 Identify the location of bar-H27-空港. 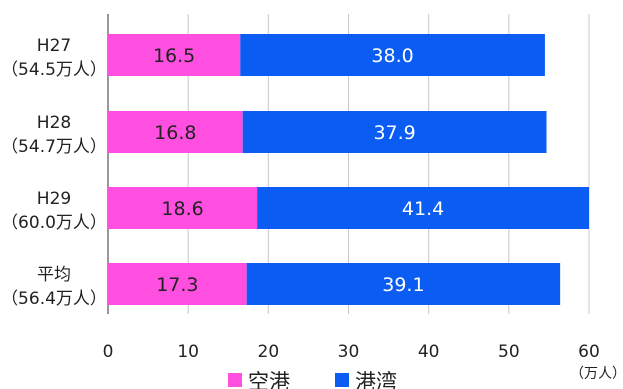
(174, 55).